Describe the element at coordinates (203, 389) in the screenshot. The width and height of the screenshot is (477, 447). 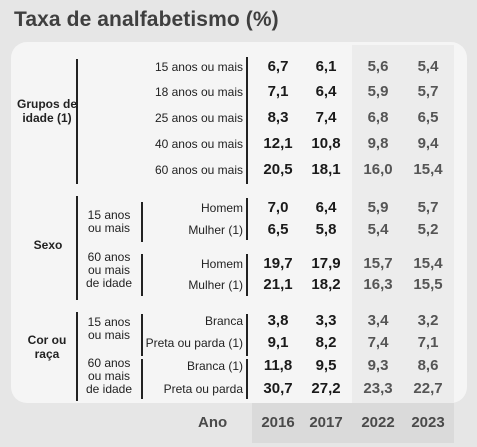
I see `row-label: Preta ou parda` at that location.